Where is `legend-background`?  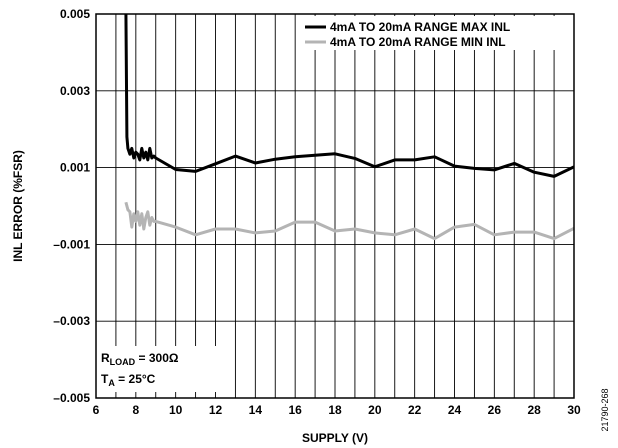
legend-background is located at coordinates (436, 33).